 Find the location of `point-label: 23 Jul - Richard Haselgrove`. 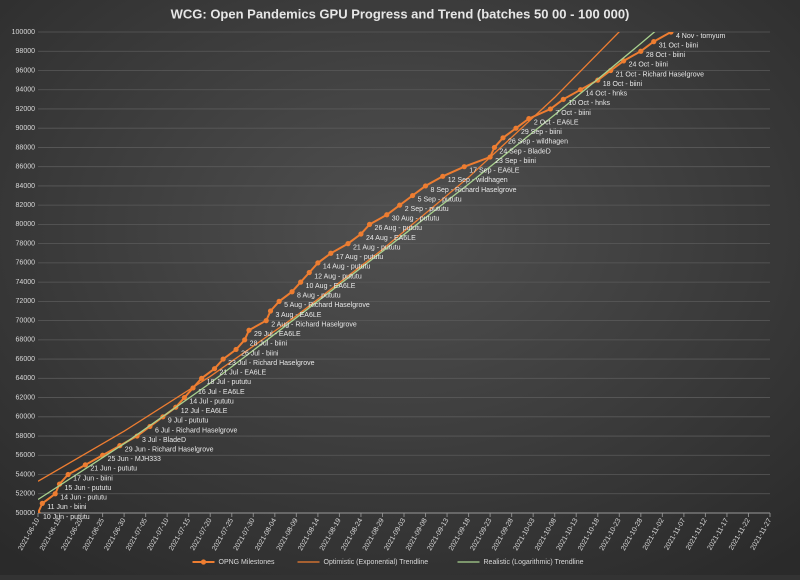

point-label: 23 Jul - Richard Haselgrove is located at coordinates (271, 363).